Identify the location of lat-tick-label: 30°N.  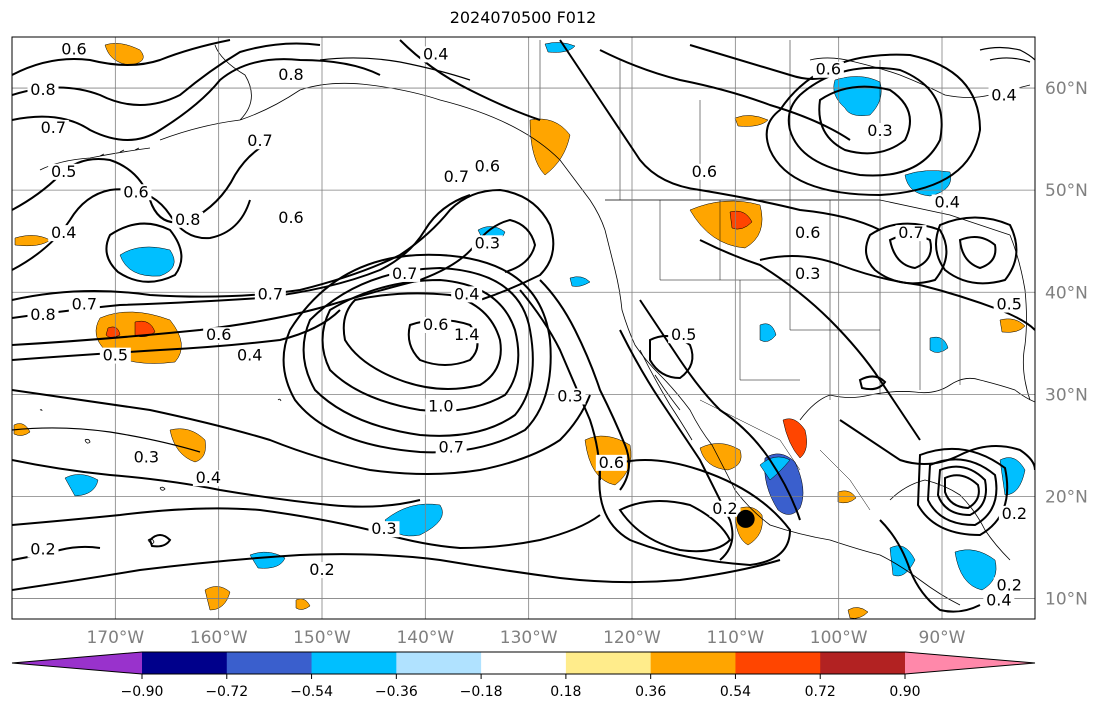
(1066, 395).